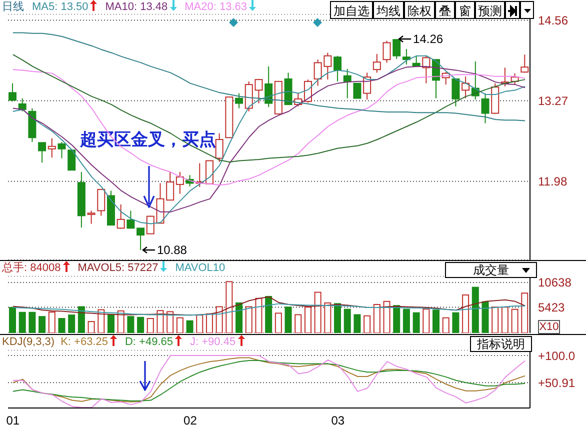 Image resolution: width=586 pixels, height=425 pixels. I want to click on dropdown-field: 成交量, so click(491, 270).